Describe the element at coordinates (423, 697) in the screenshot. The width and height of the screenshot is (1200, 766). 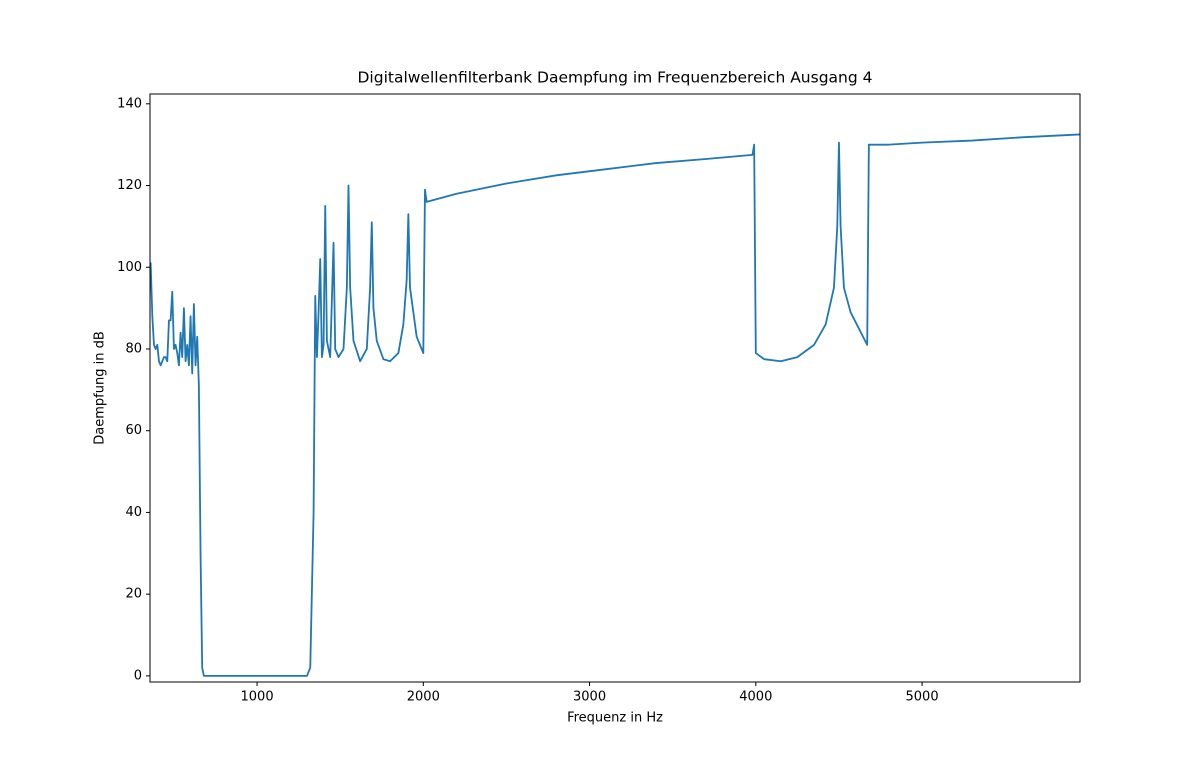
I see `x-tick-label: 2000` at that location.